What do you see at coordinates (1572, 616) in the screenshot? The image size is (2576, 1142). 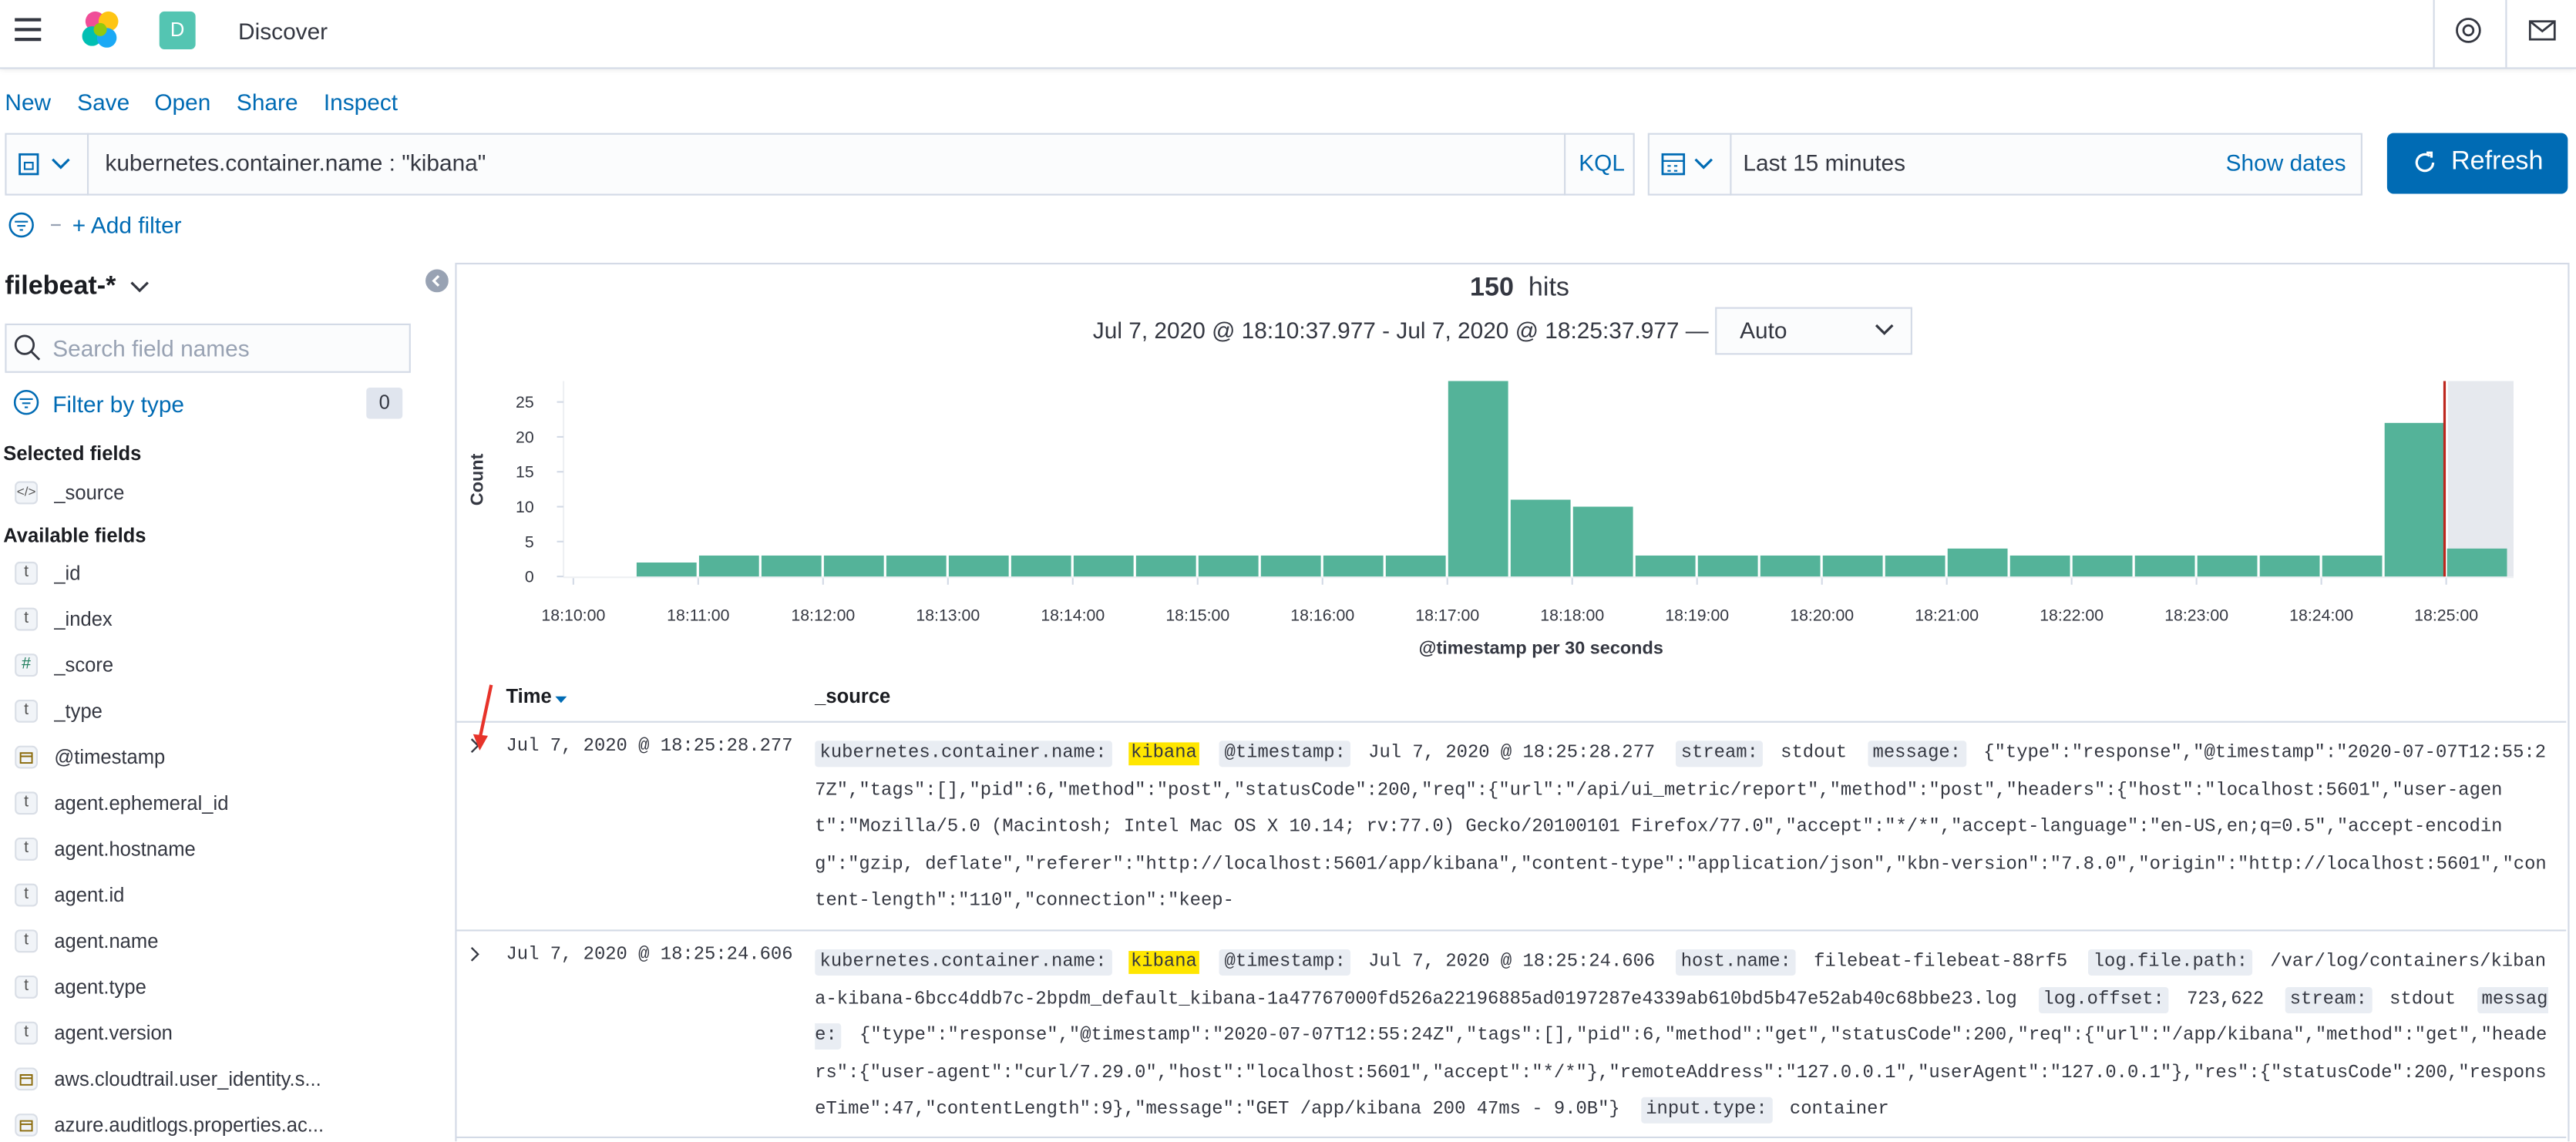 I see `x-tick-label: 18:18:00` at bounding box center [1572, 616].